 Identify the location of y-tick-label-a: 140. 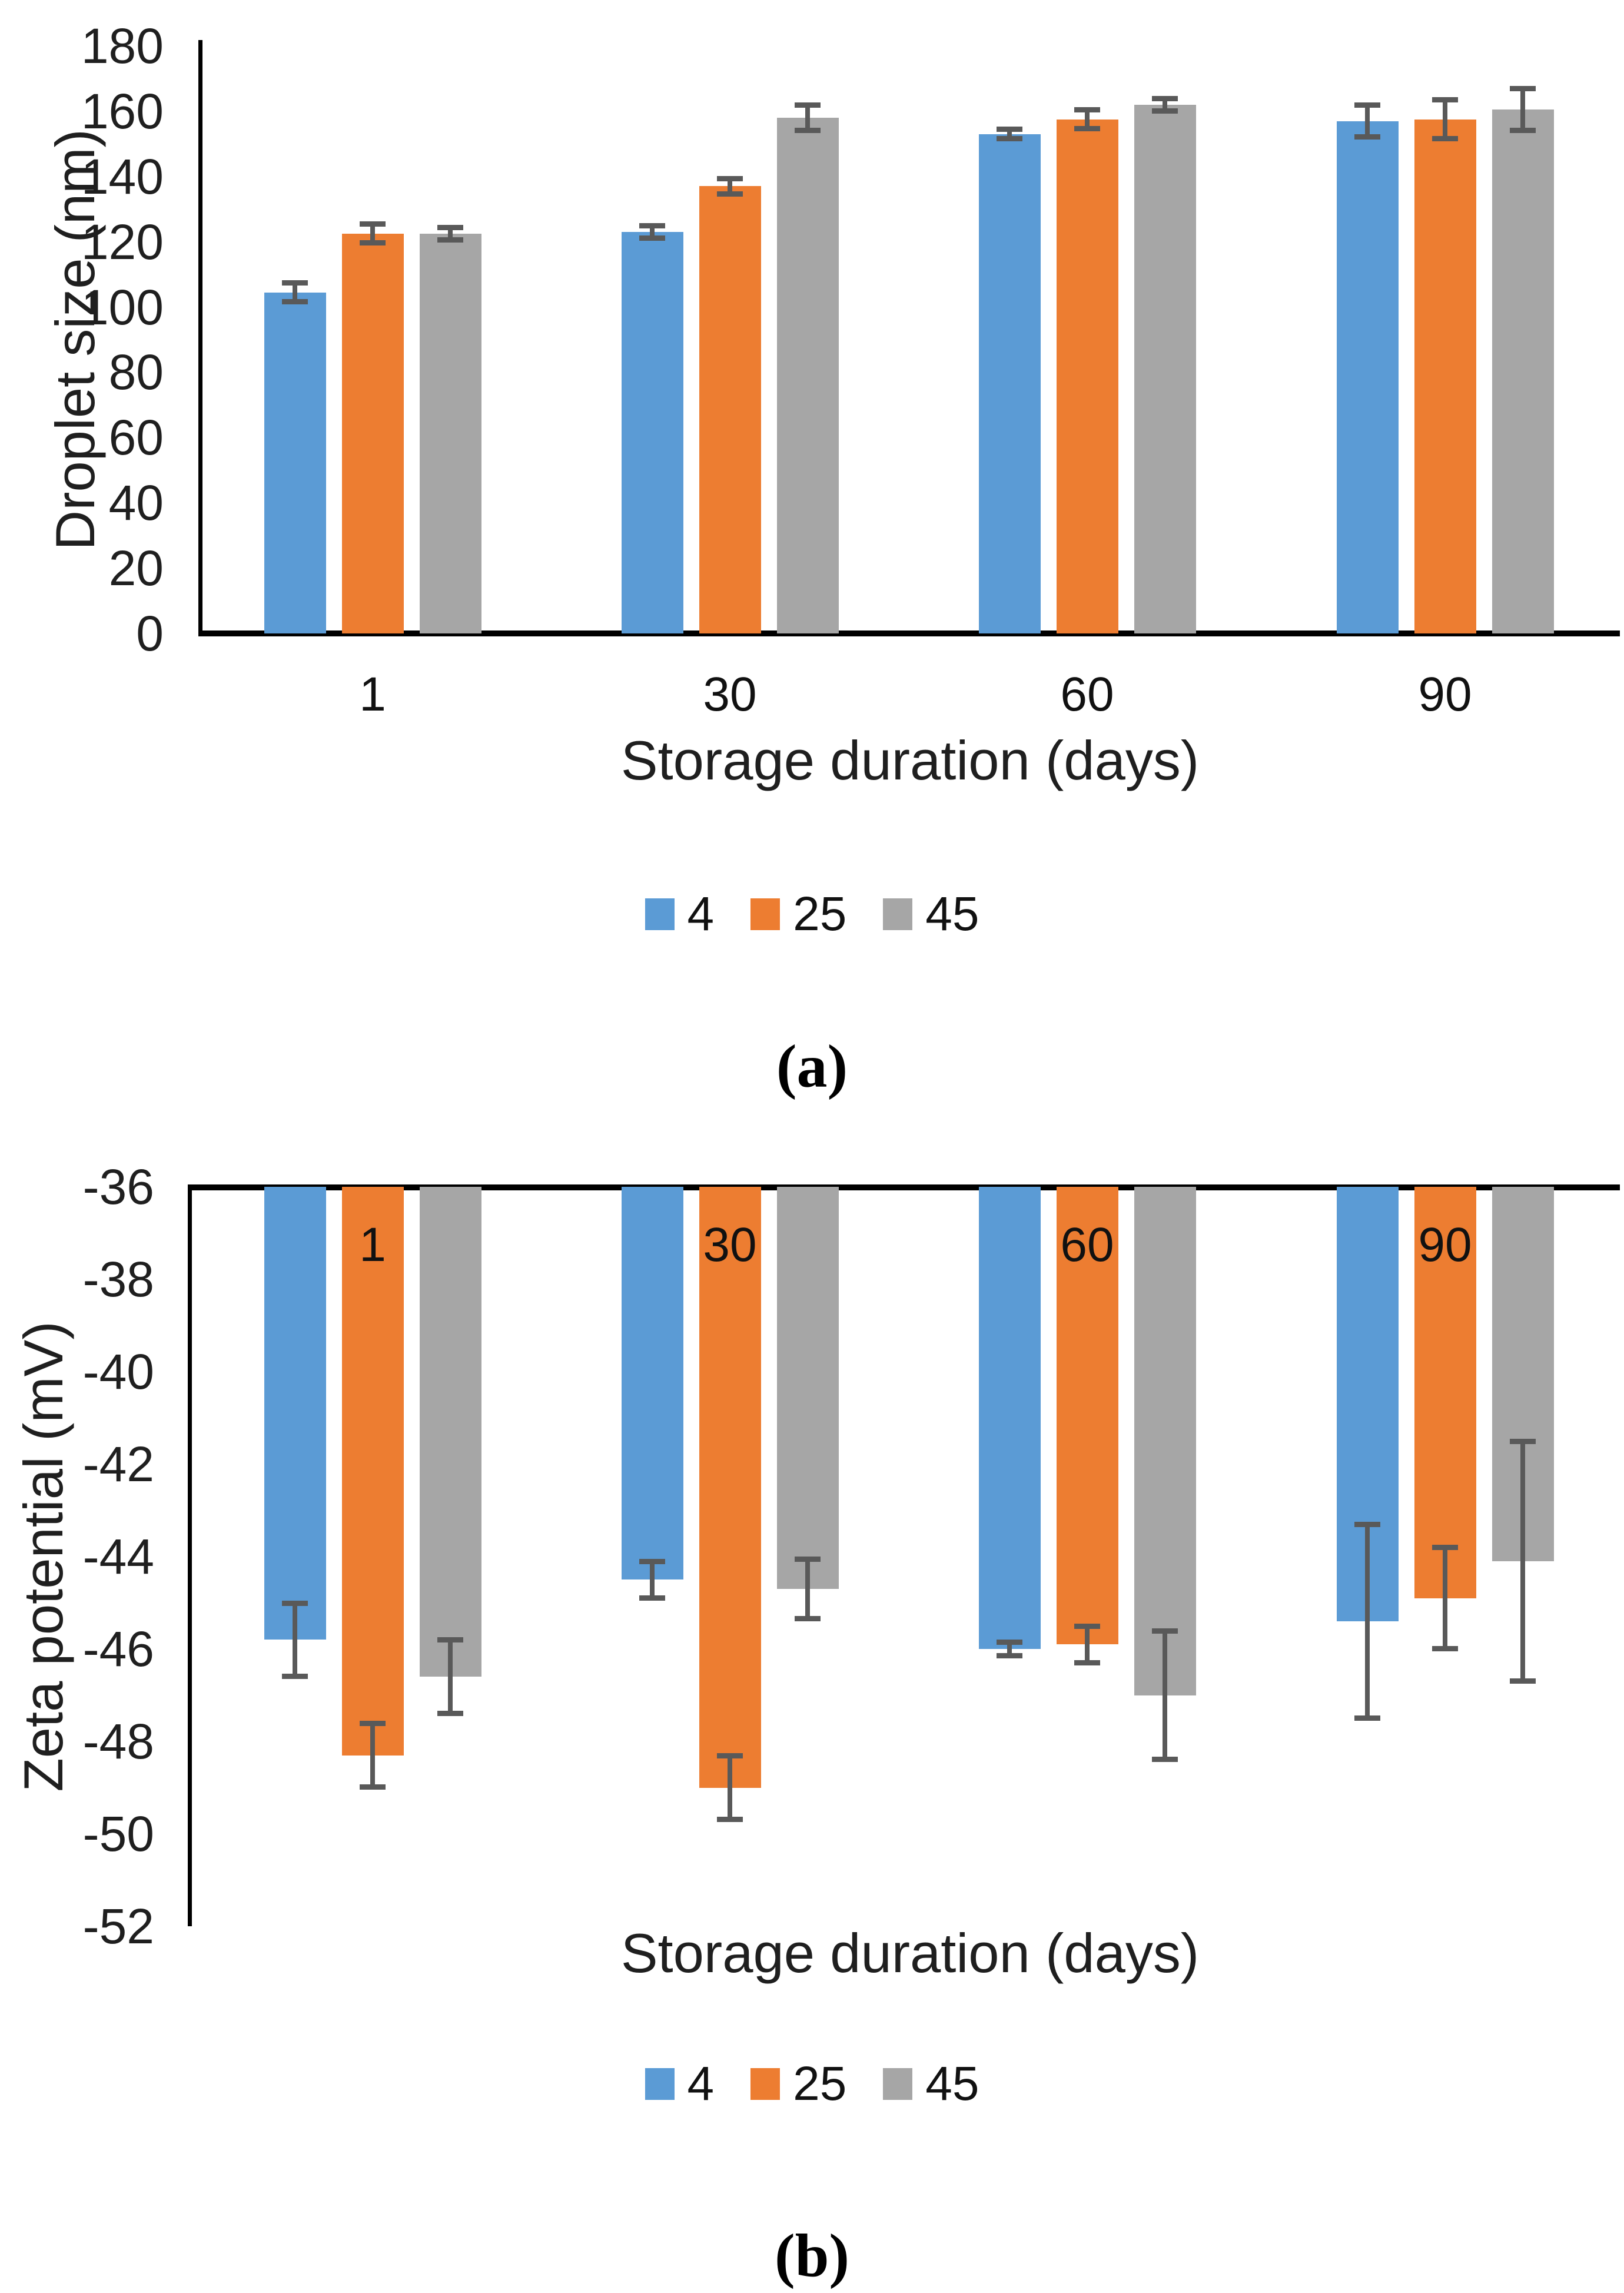
(122, 176).